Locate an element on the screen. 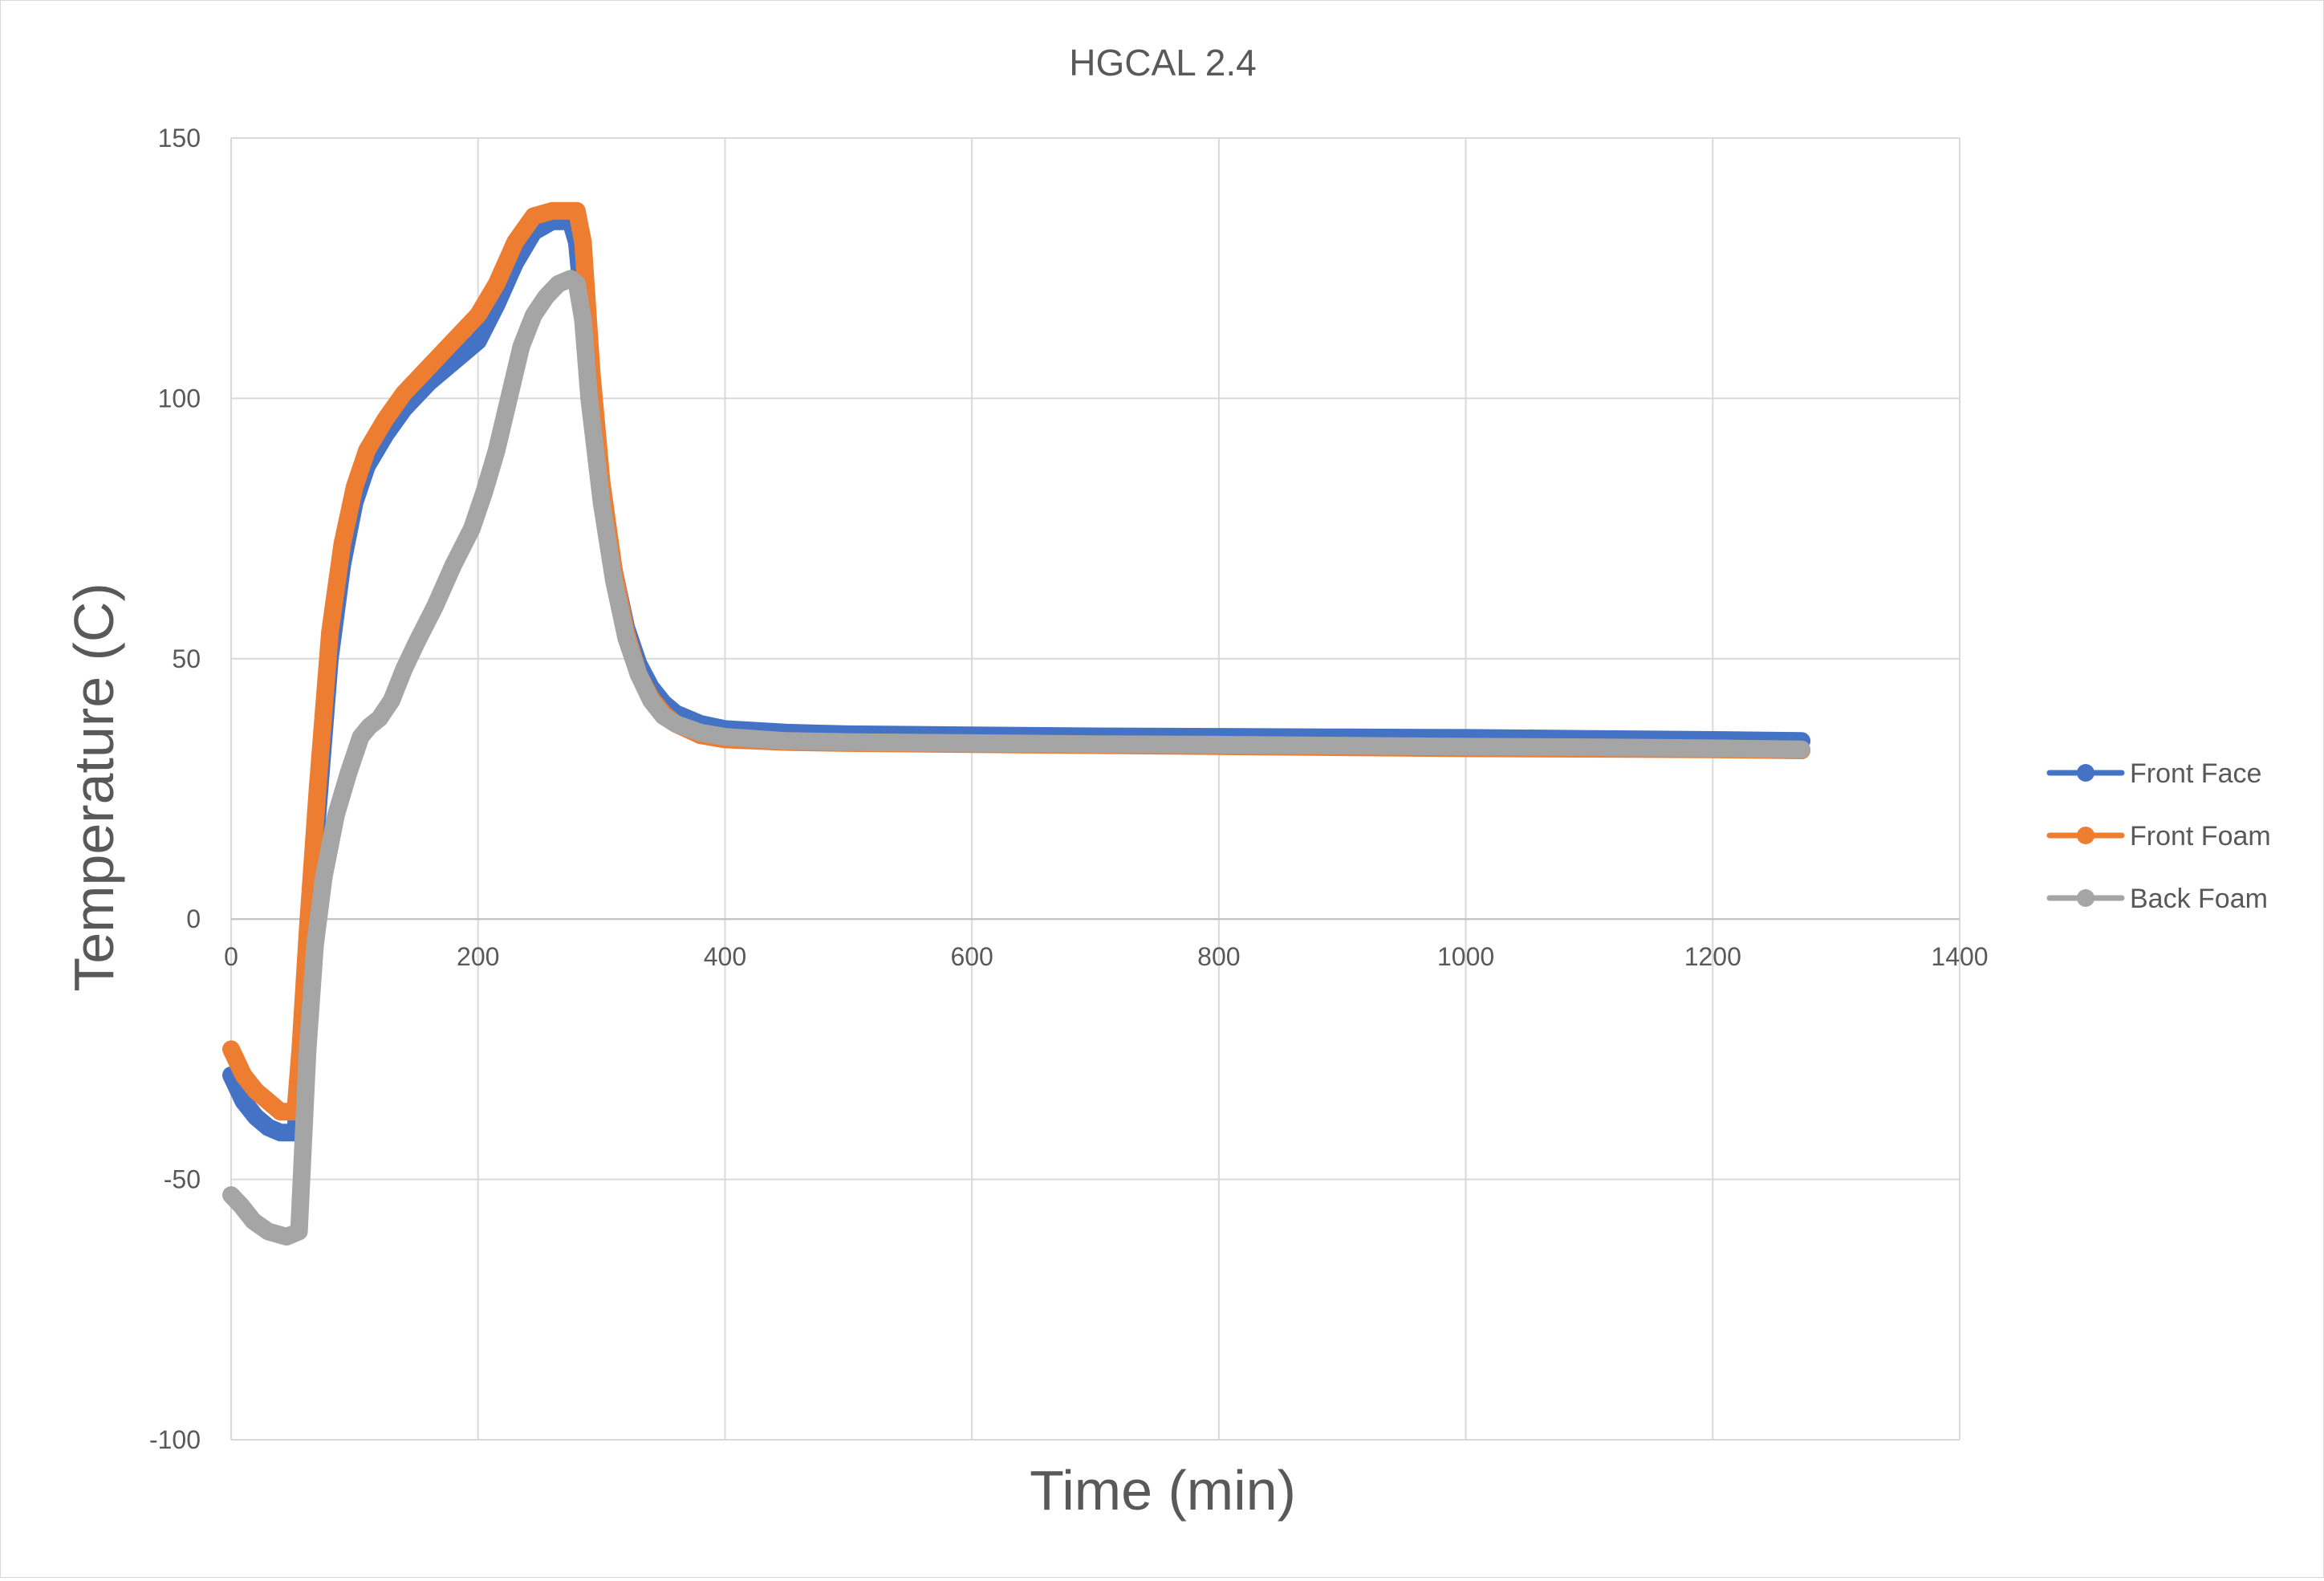  x-tick-label: 800 is located at coordinates (1218, 957).